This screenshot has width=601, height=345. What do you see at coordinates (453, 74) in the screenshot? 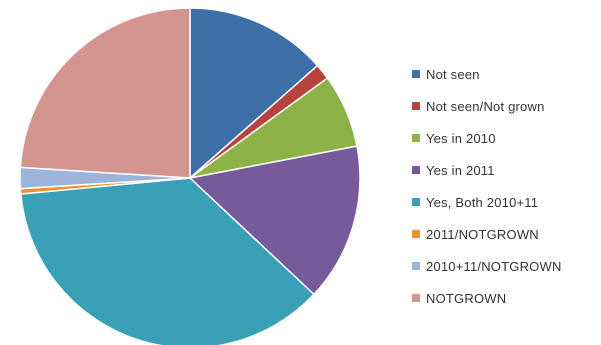
I see `legend-label: Not seen` at bounding box center [453, 74].